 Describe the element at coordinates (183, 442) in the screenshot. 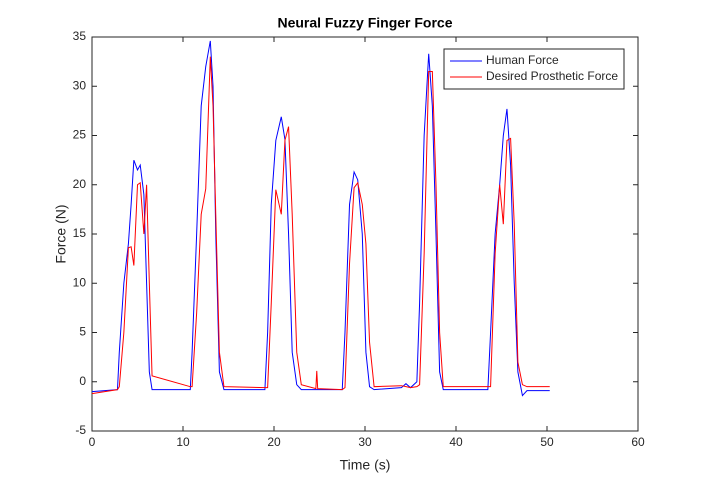

I see `x-tick-label: 10` at that location.